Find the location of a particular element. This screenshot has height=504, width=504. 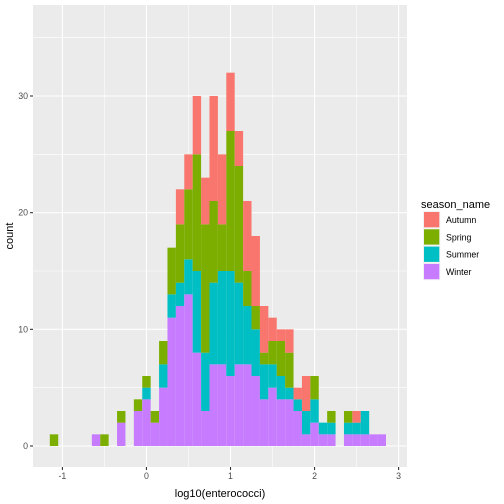

y-tick-label: 20 is located at coordinates (23, 213).